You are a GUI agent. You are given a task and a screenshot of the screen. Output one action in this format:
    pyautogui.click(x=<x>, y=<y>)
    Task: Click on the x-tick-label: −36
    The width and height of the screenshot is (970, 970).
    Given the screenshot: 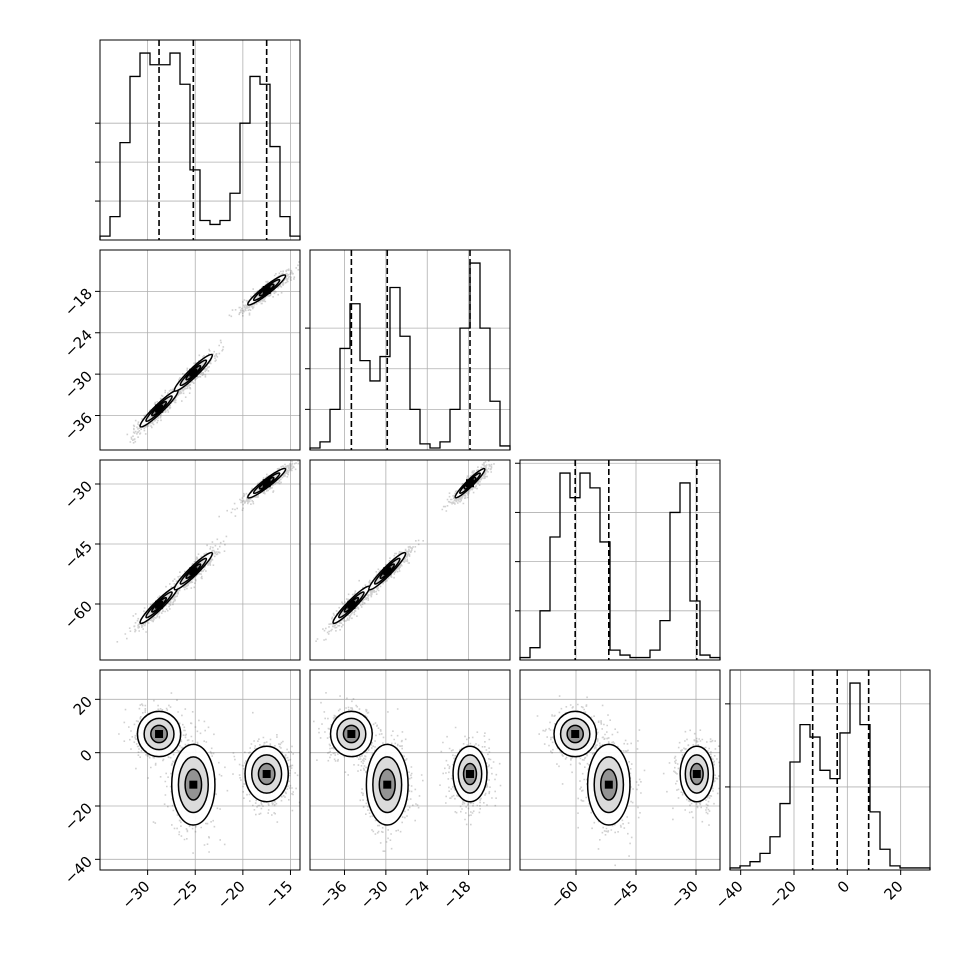 What is the action you would take?
    pyautogui.click(x=332, y=894)
    